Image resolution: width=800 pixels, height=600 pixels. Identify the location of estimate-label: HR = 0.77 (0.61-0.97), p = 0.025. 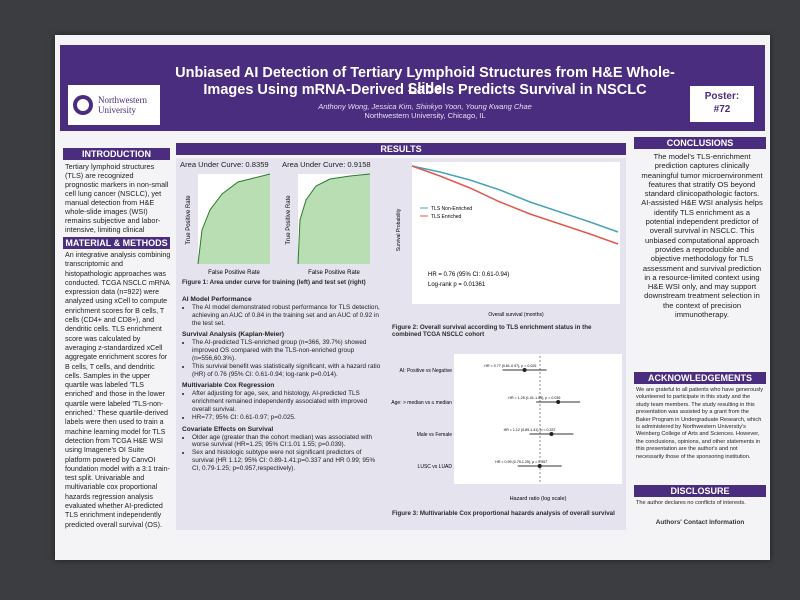
(510, 366).